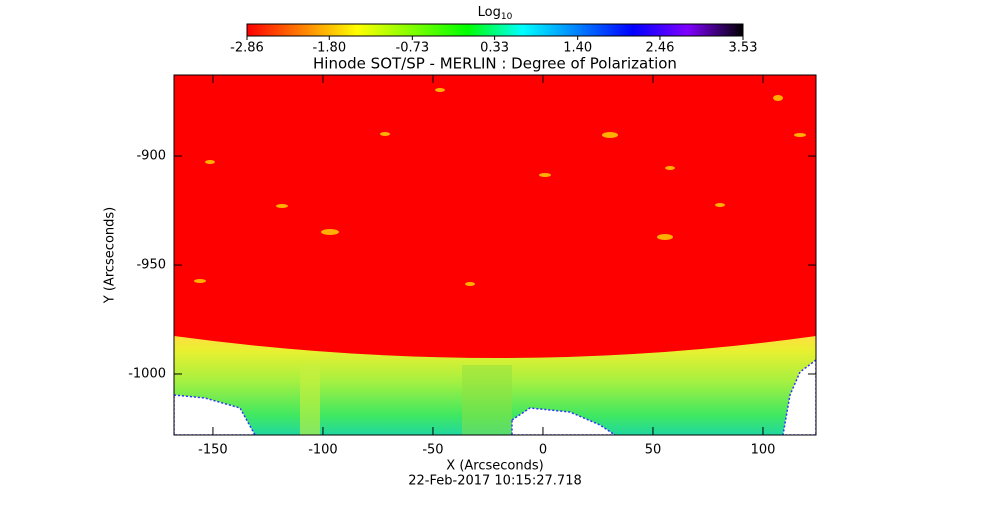 Image resolution: width=989 pixels, height=512 pixels. I want to click on x-tick-label: 50, so click(653, 450).